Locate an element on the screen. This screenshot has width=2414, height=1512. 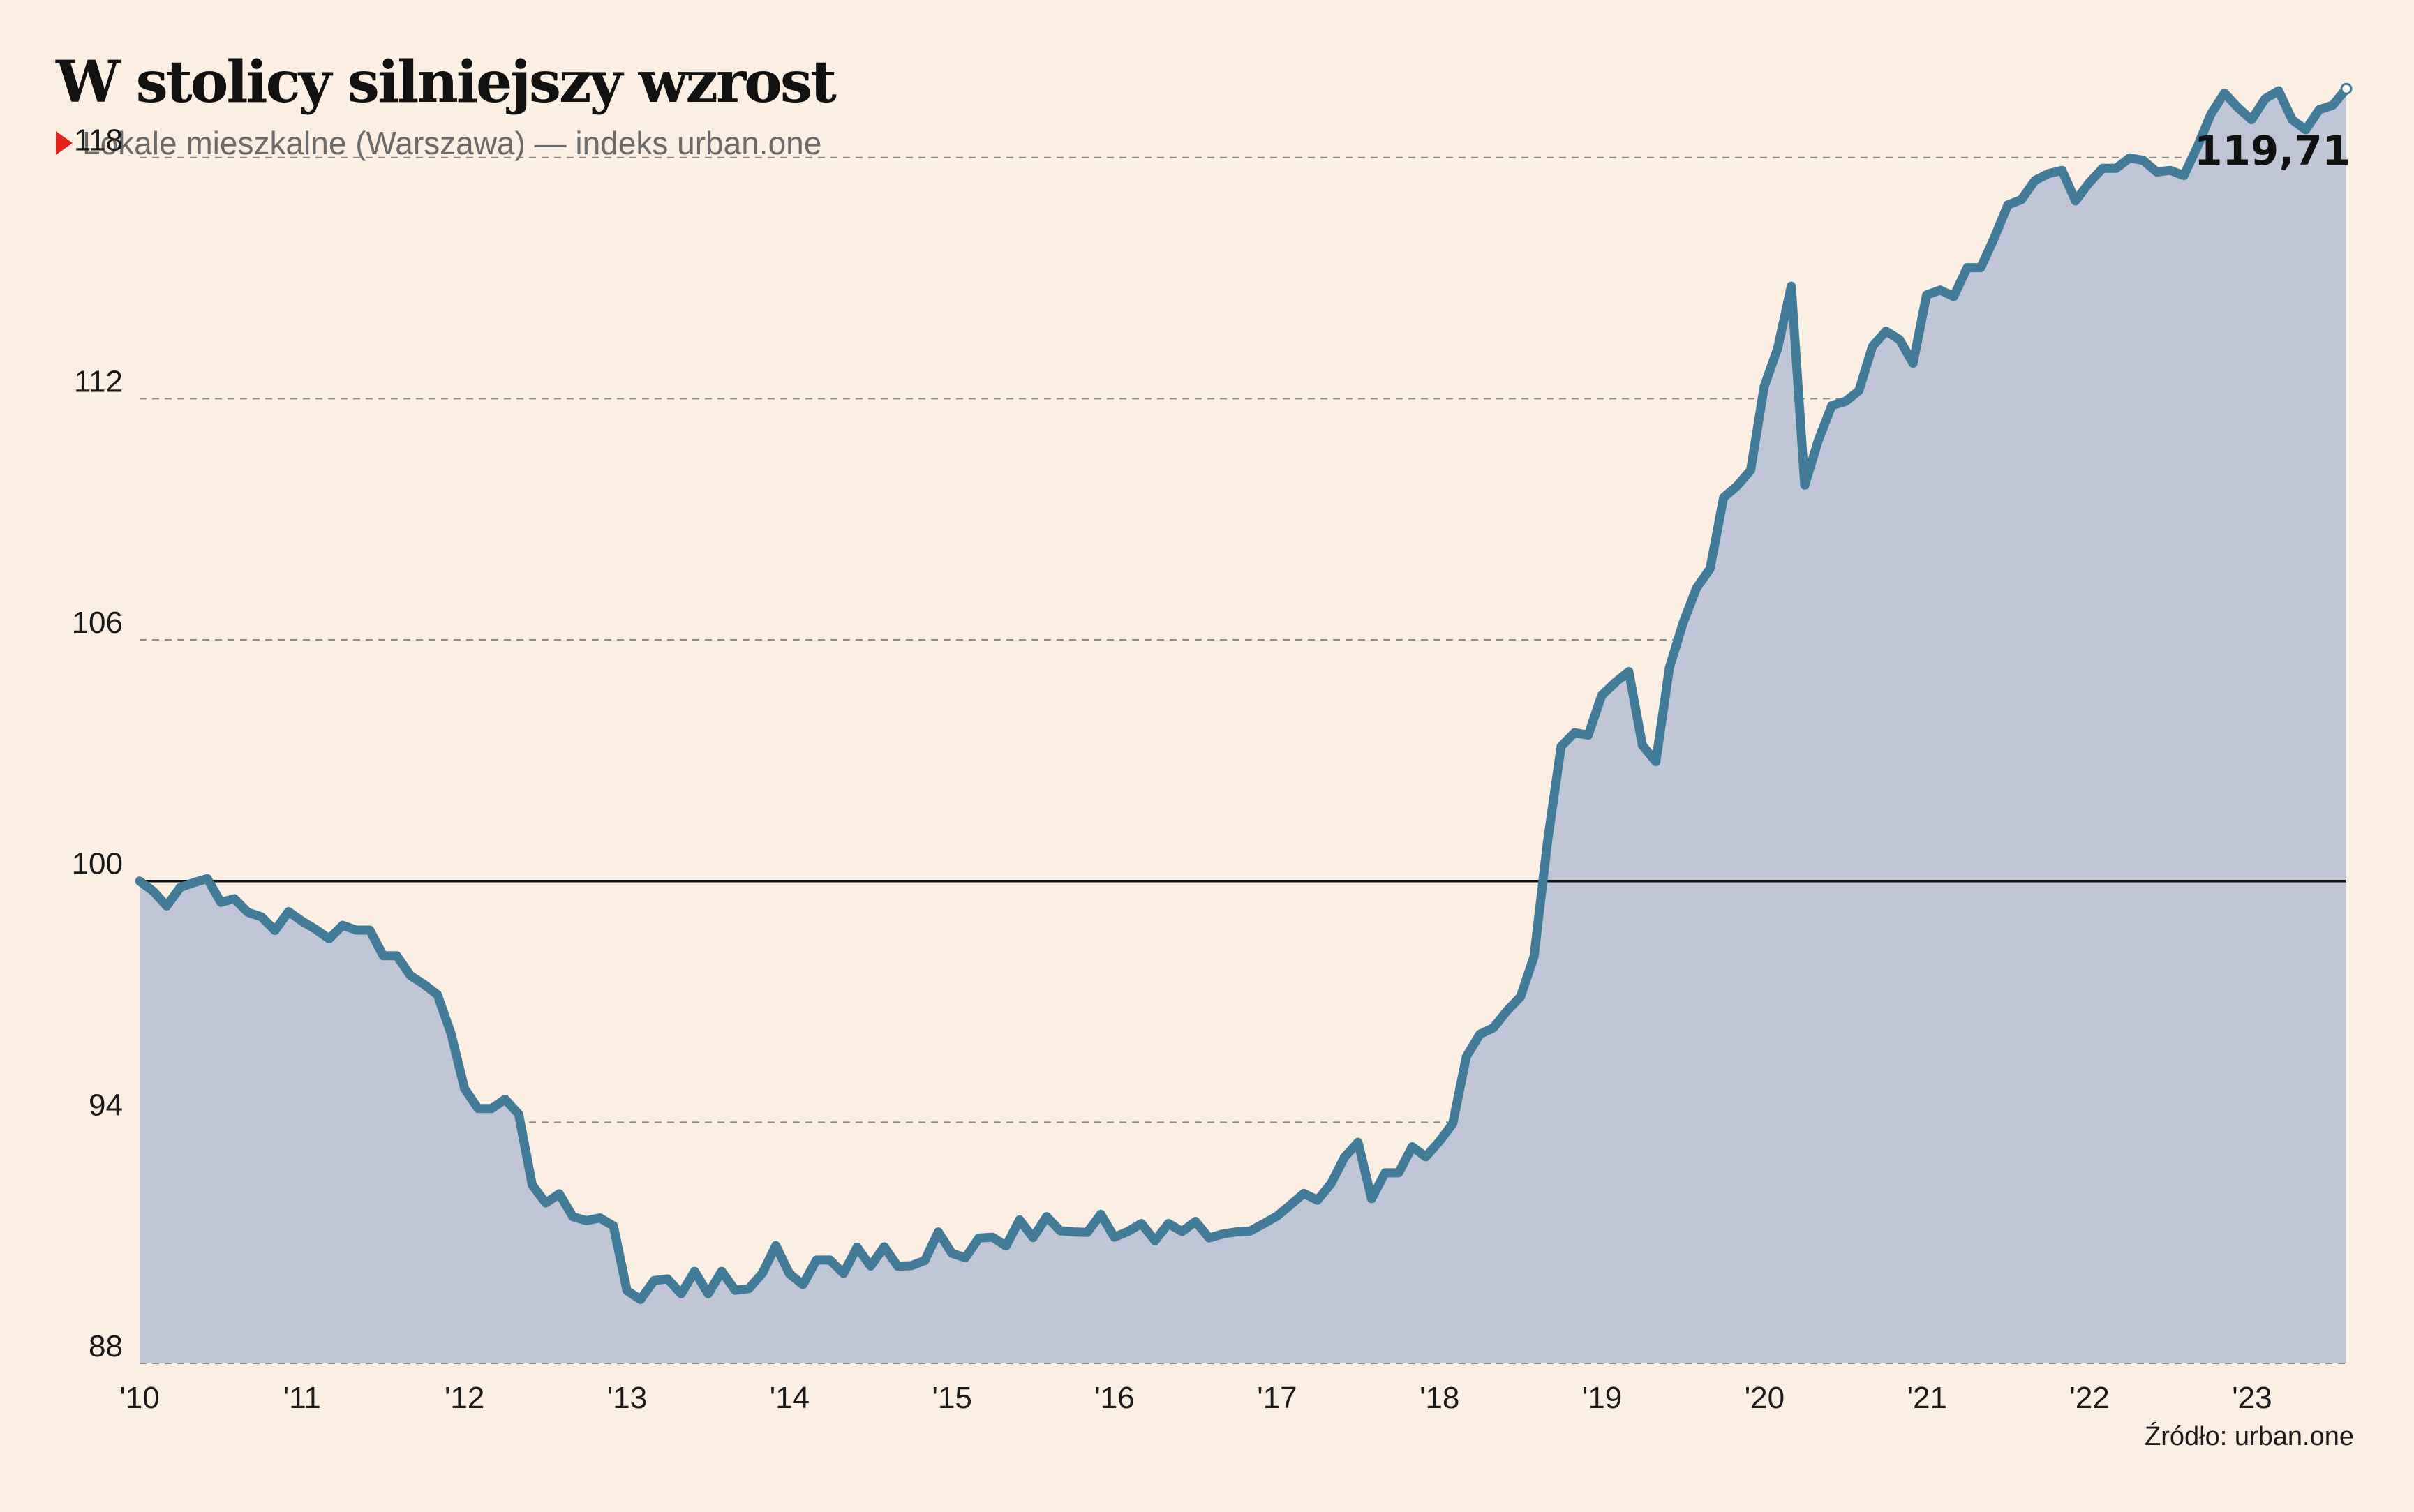
end-marker-layer: 119,71 is located at coordinates (2274, 128).